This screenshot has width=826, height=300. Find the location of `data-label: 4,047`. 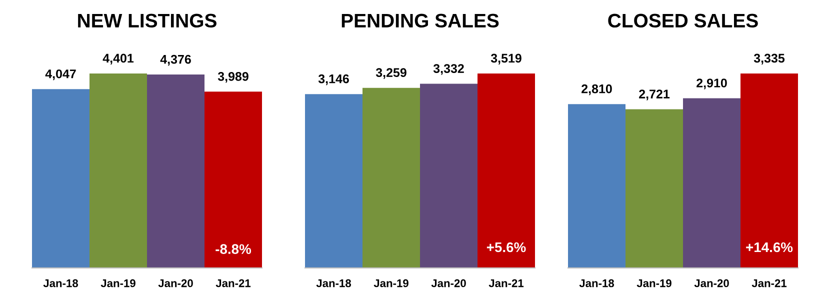

data-label: 4,047 is located at coordinates (60, 74).